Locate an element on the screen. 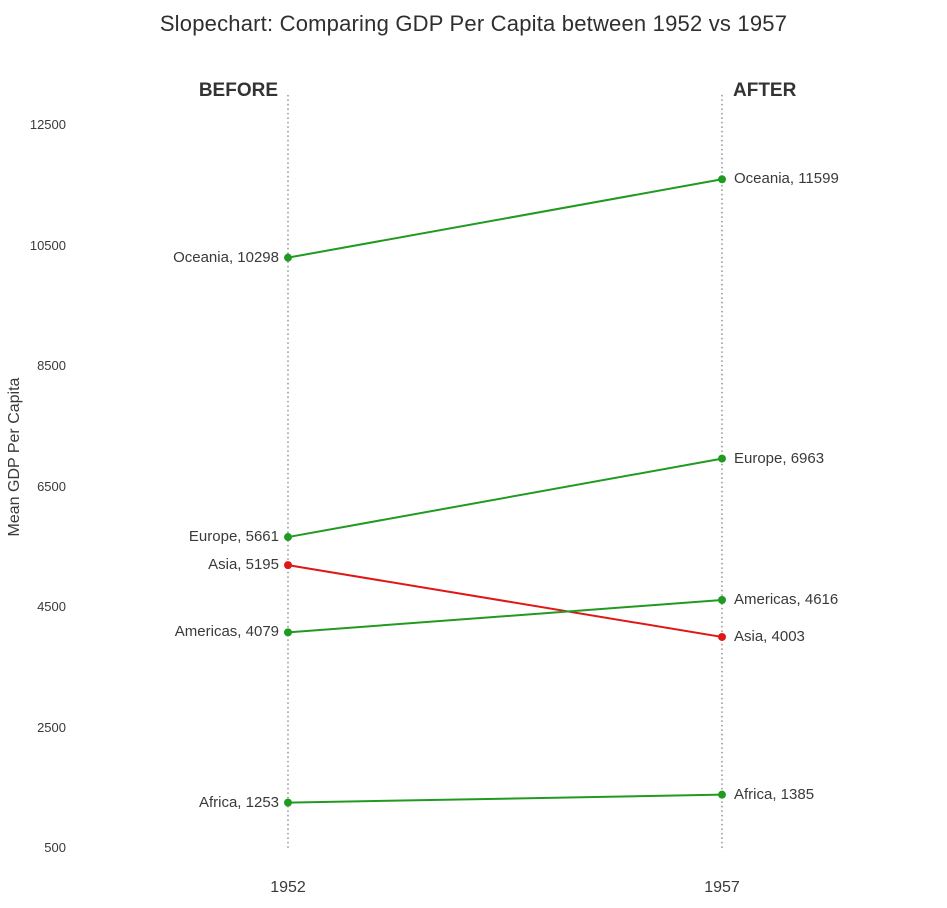  point-after-americas is located at coordinates (722, 600).